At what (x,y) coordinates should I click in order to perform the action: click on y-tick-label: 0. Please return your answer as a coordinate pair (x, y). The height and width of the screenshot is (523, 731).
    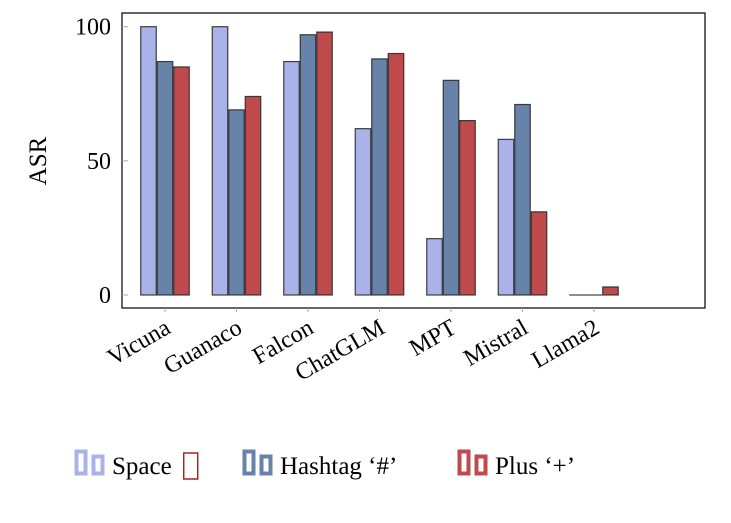
    Looking at the image, I should click on (105, 296).